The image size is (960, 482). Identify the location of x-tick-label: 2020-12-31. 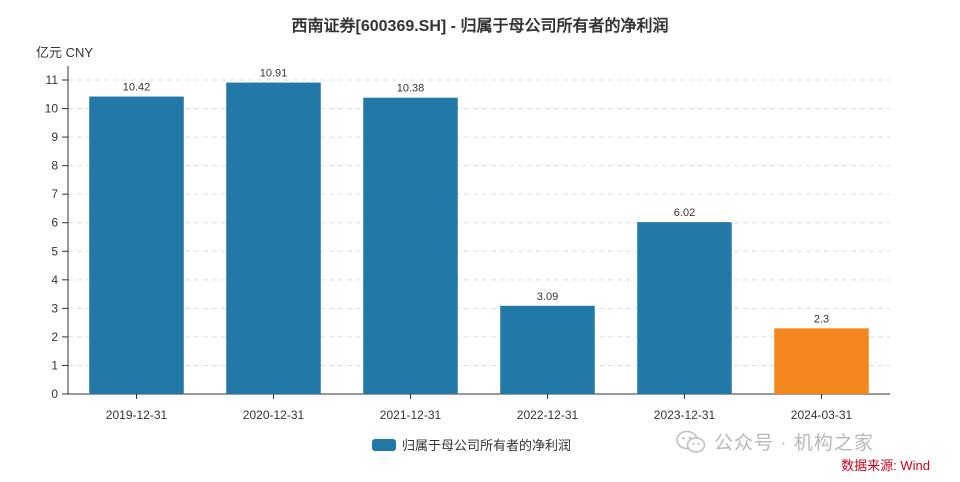
(274, 415).